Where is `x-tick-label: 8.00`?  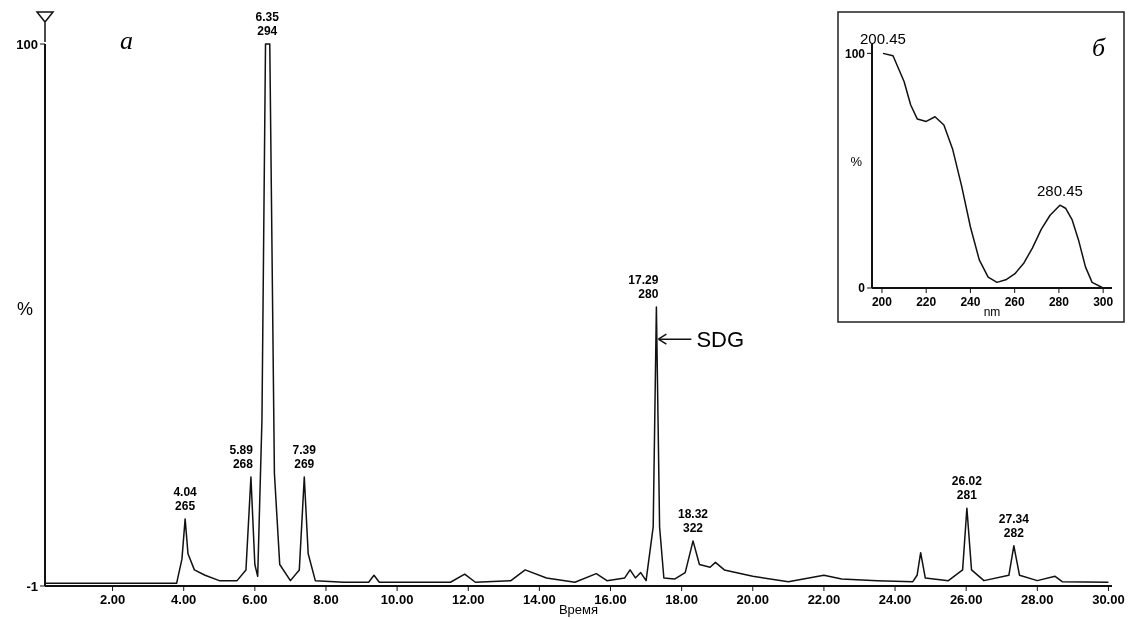
x-tick-label: 8.00 is located at coordinates (326, 599).